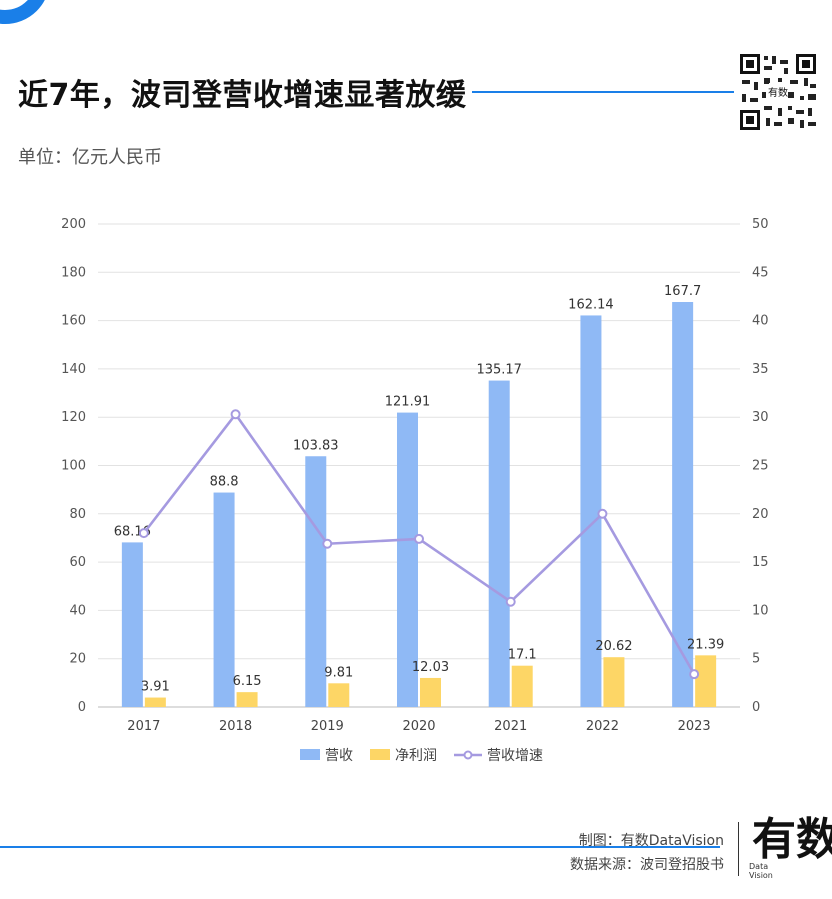  Describe the element at coordinates (338, 672) in the screenshot. I see `data-label-profit: 9.81` at that location.